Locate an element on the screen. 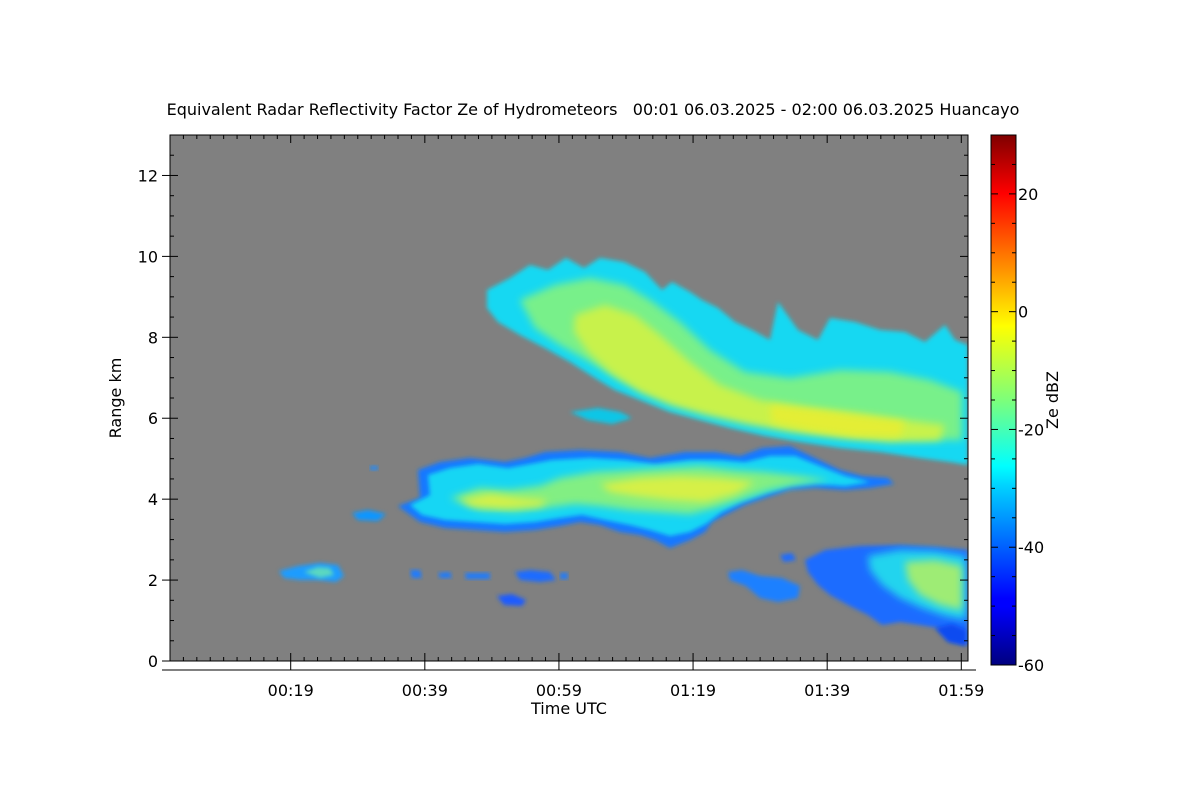  x-tick-label: 01:39 is located at coordinates (827, 690).